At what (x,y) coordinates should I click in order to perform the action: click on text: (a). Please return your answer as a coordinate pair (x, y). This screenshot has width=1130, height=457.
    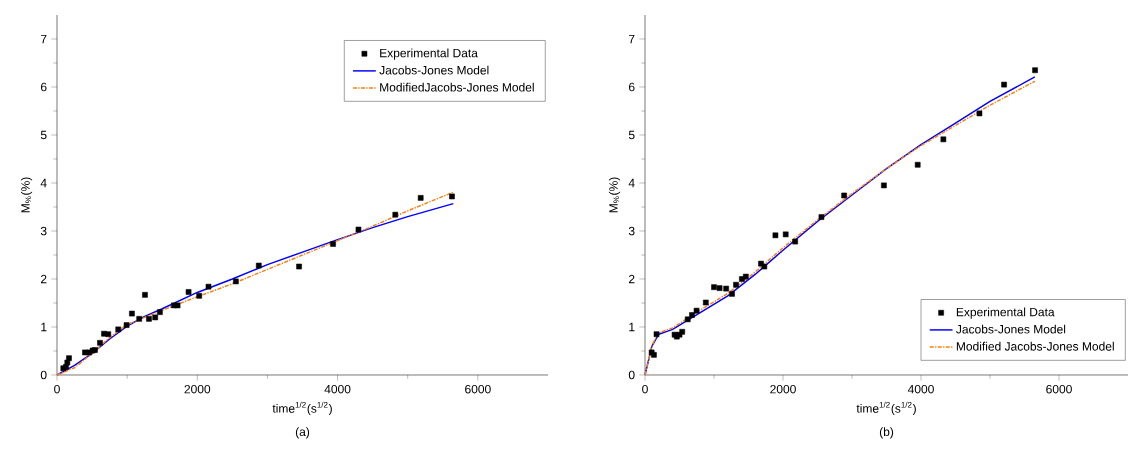
    Looking at the image, I should click on (302, 433).